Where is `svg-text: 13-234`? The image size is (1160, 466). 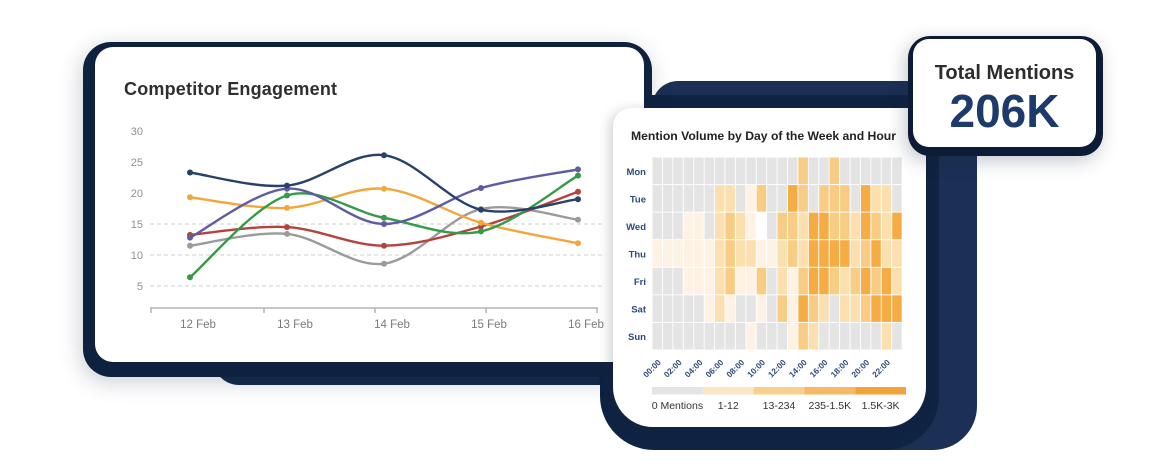
svg-text: 13-234 is located at coordinates (779, 406).